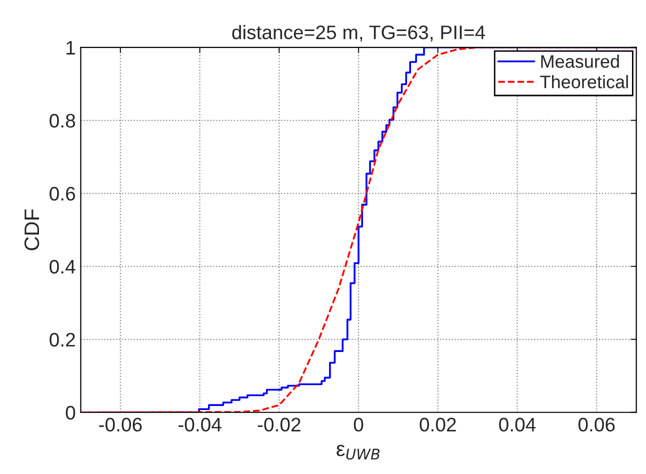  I want to click on x-tick-label: -0.06, so click(120, 425).